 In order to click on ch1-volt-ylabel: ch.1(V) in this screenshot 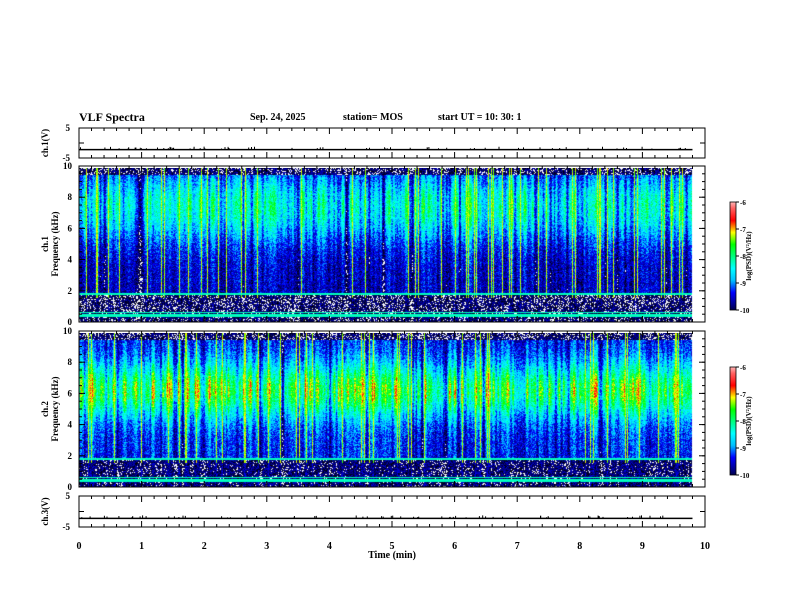, I will do `click(45, 143)`.